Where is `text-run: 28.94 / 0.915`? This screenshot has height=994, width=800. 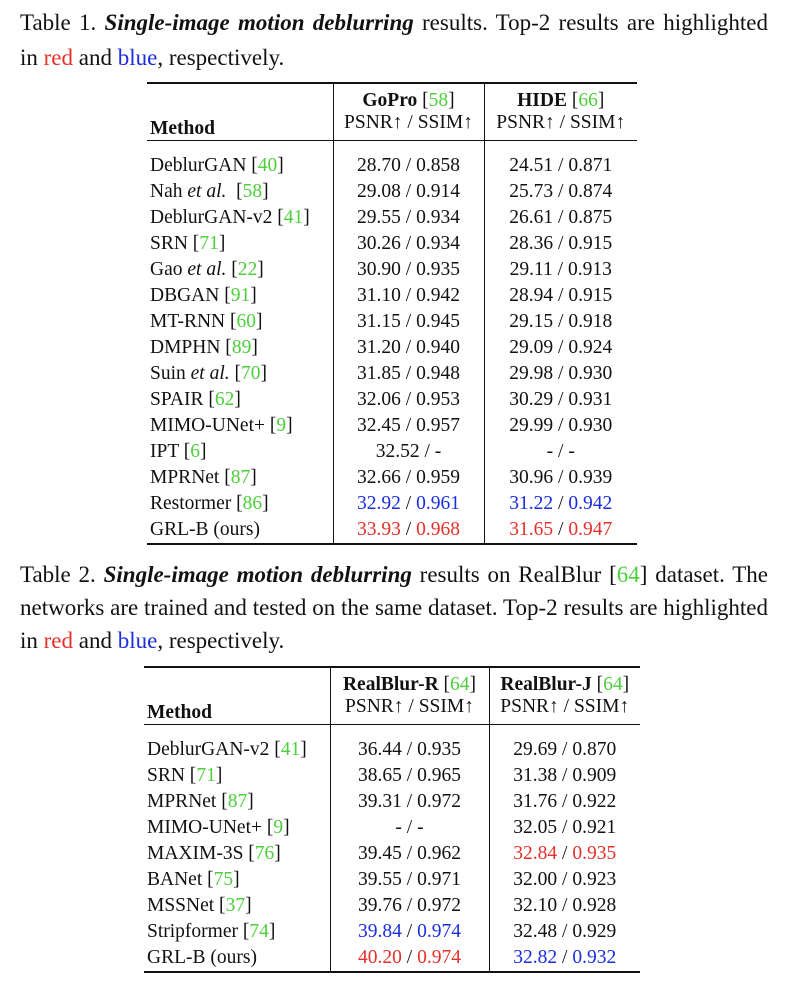
text-run: 28.94 / 0.915 is located at coordinates (561, 295).